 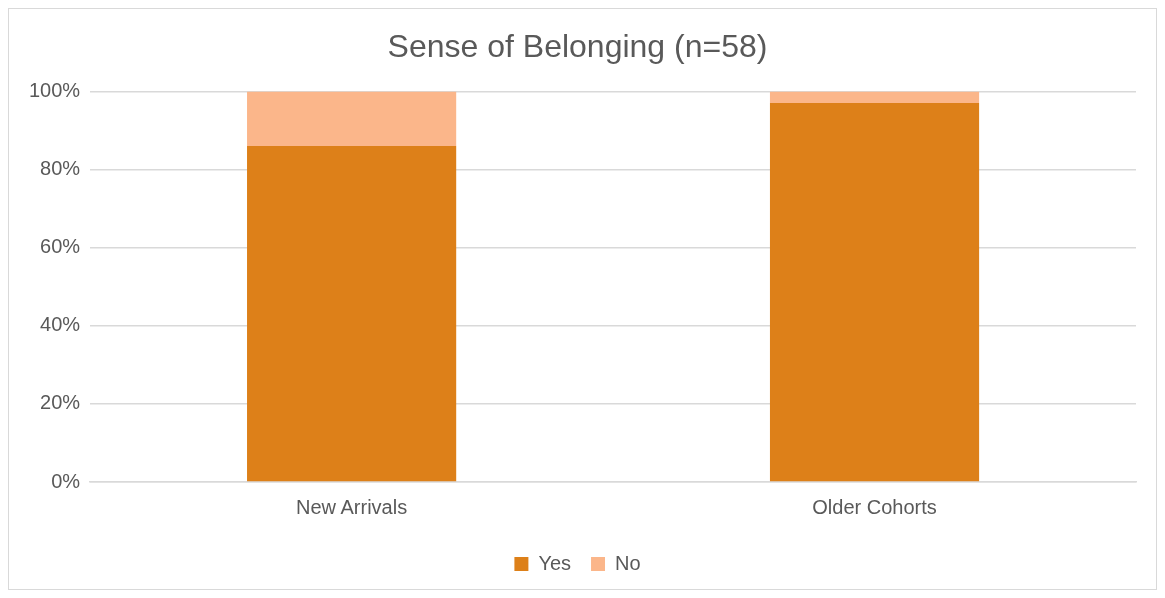 I want to click on y-tick-label: 20%, so click(x=60, y=402).